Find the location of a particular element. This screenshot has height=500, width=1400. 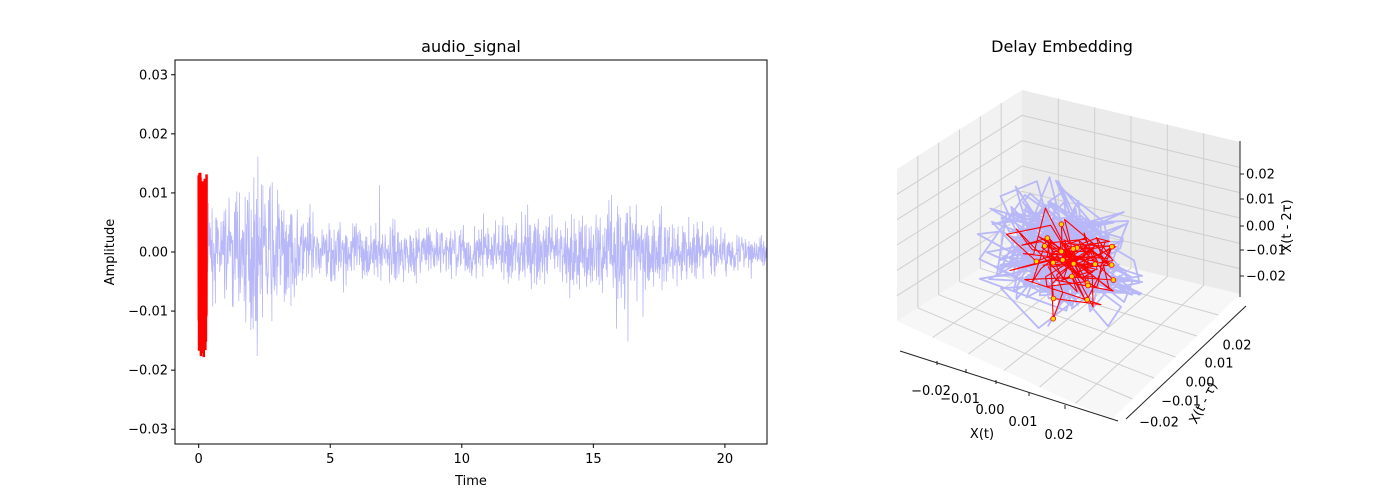

x-tick-label-3d: 0.01 is located at coordinates (1023, 422).